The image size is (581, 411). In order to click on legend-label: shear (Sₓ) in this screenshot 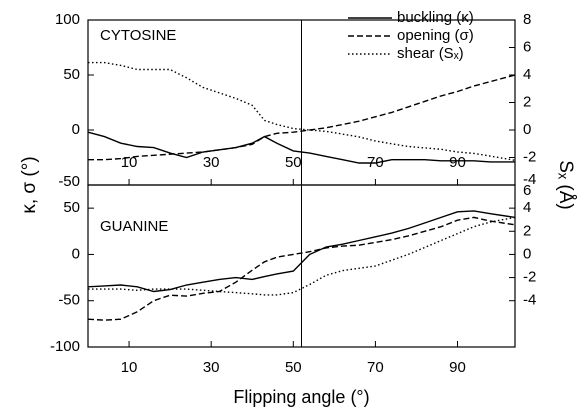, I will do `click(430, 53)`.